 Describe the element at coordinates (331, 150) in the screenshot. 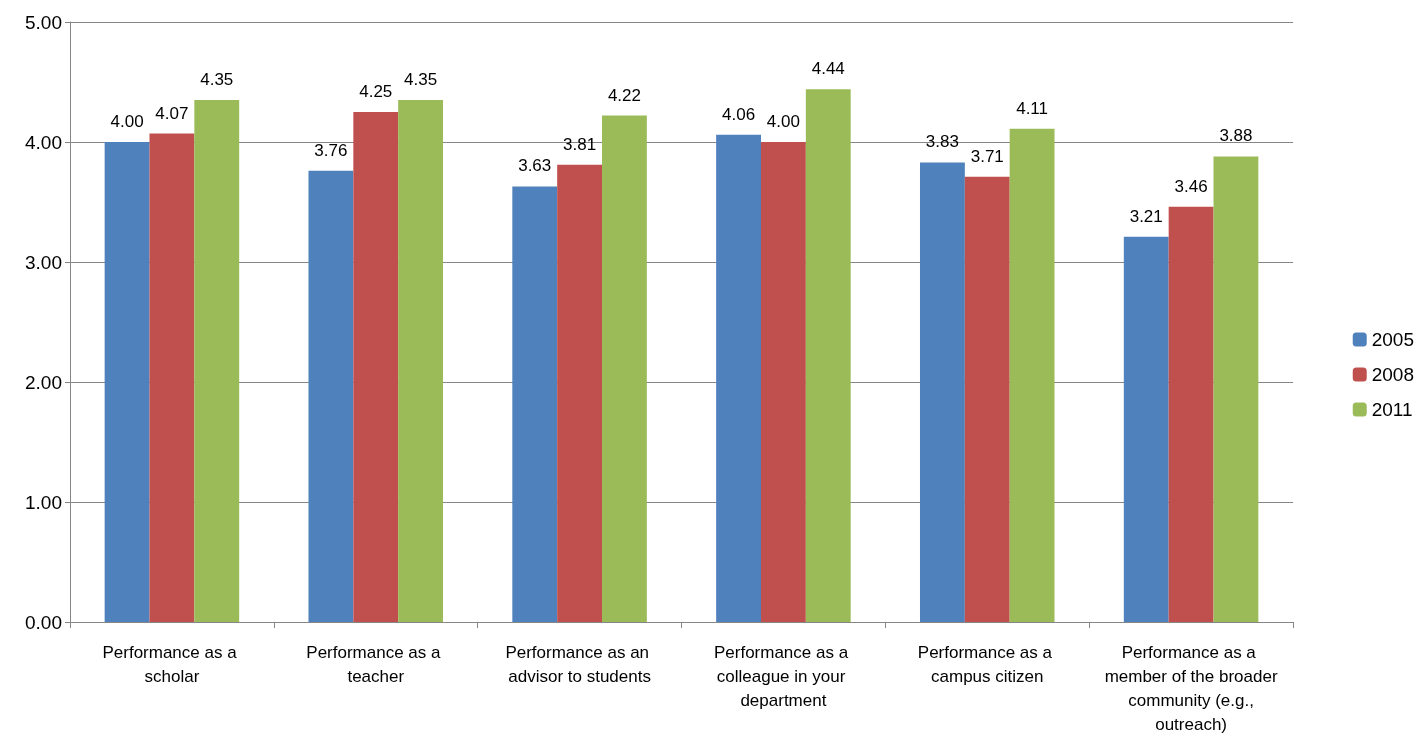

I see `data-label: 3.76` at that location.